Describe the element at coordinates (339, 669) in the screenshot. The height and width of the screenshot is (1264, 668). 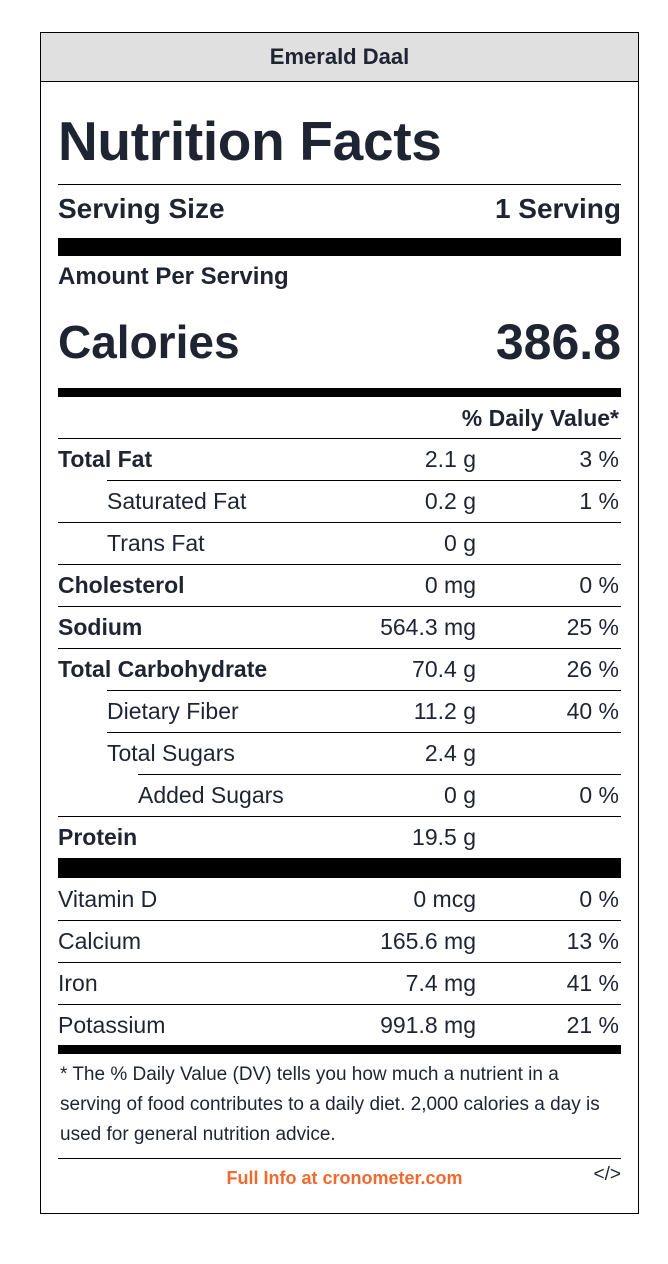
I see `nutrient-row: Total Carbohydrate 70.4 g 26 %` at that location.